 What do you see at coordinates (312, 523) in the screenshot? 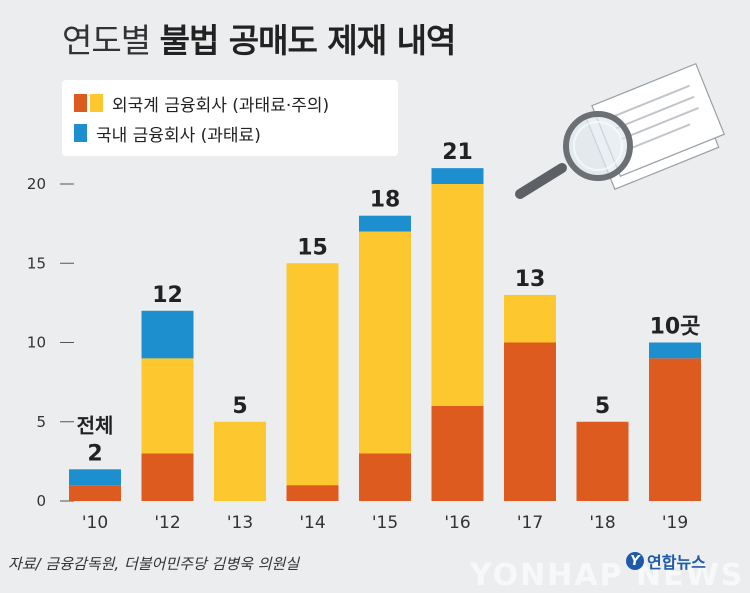
I see `x-tick-label: '14` at bounding box center [312, 523].